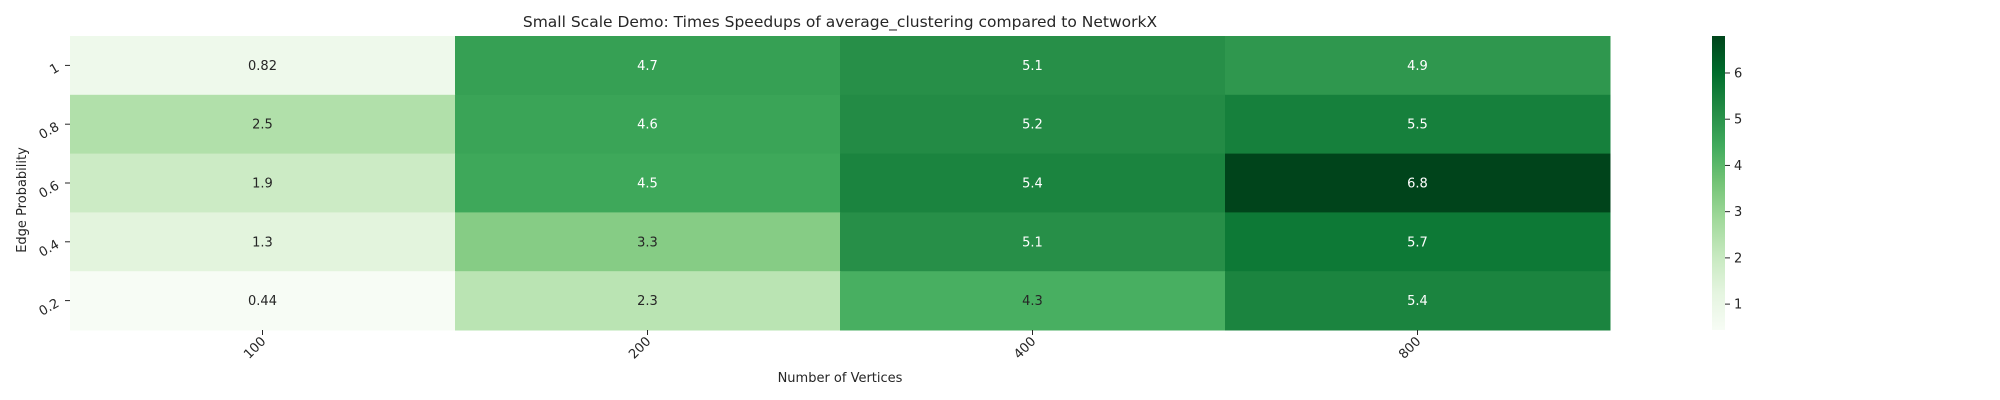  Describe the element at coordinates (49, 131) in the screenshot. I see `y-tick-label: 0.8` at that location.